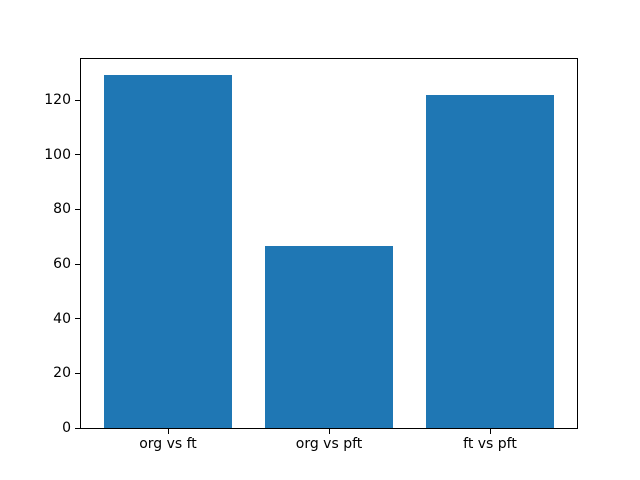  What do you see at coordinates (490, 261) in the screenshot?
I see `bar-ft-vs-pft` at bounding box center [490, 261].